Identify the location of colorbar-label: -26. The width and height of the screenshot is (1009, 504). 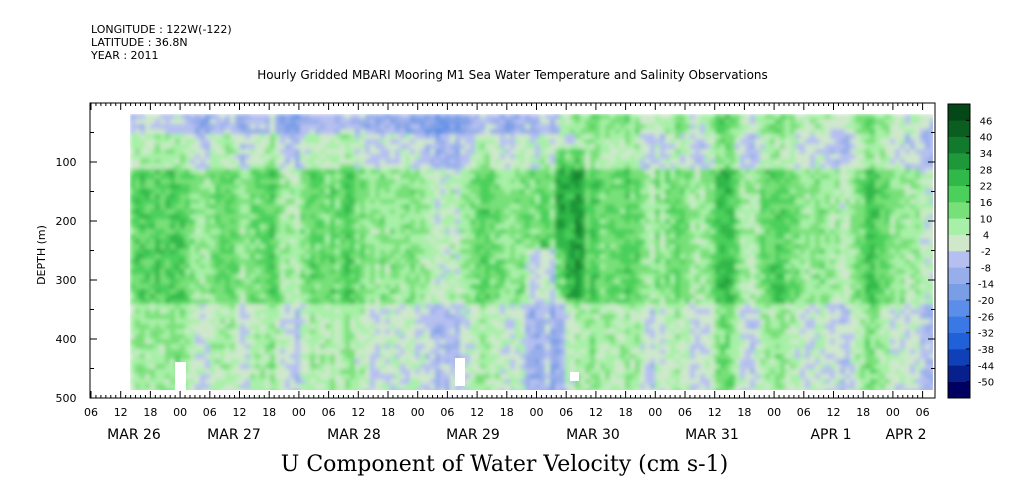
(986, 317).